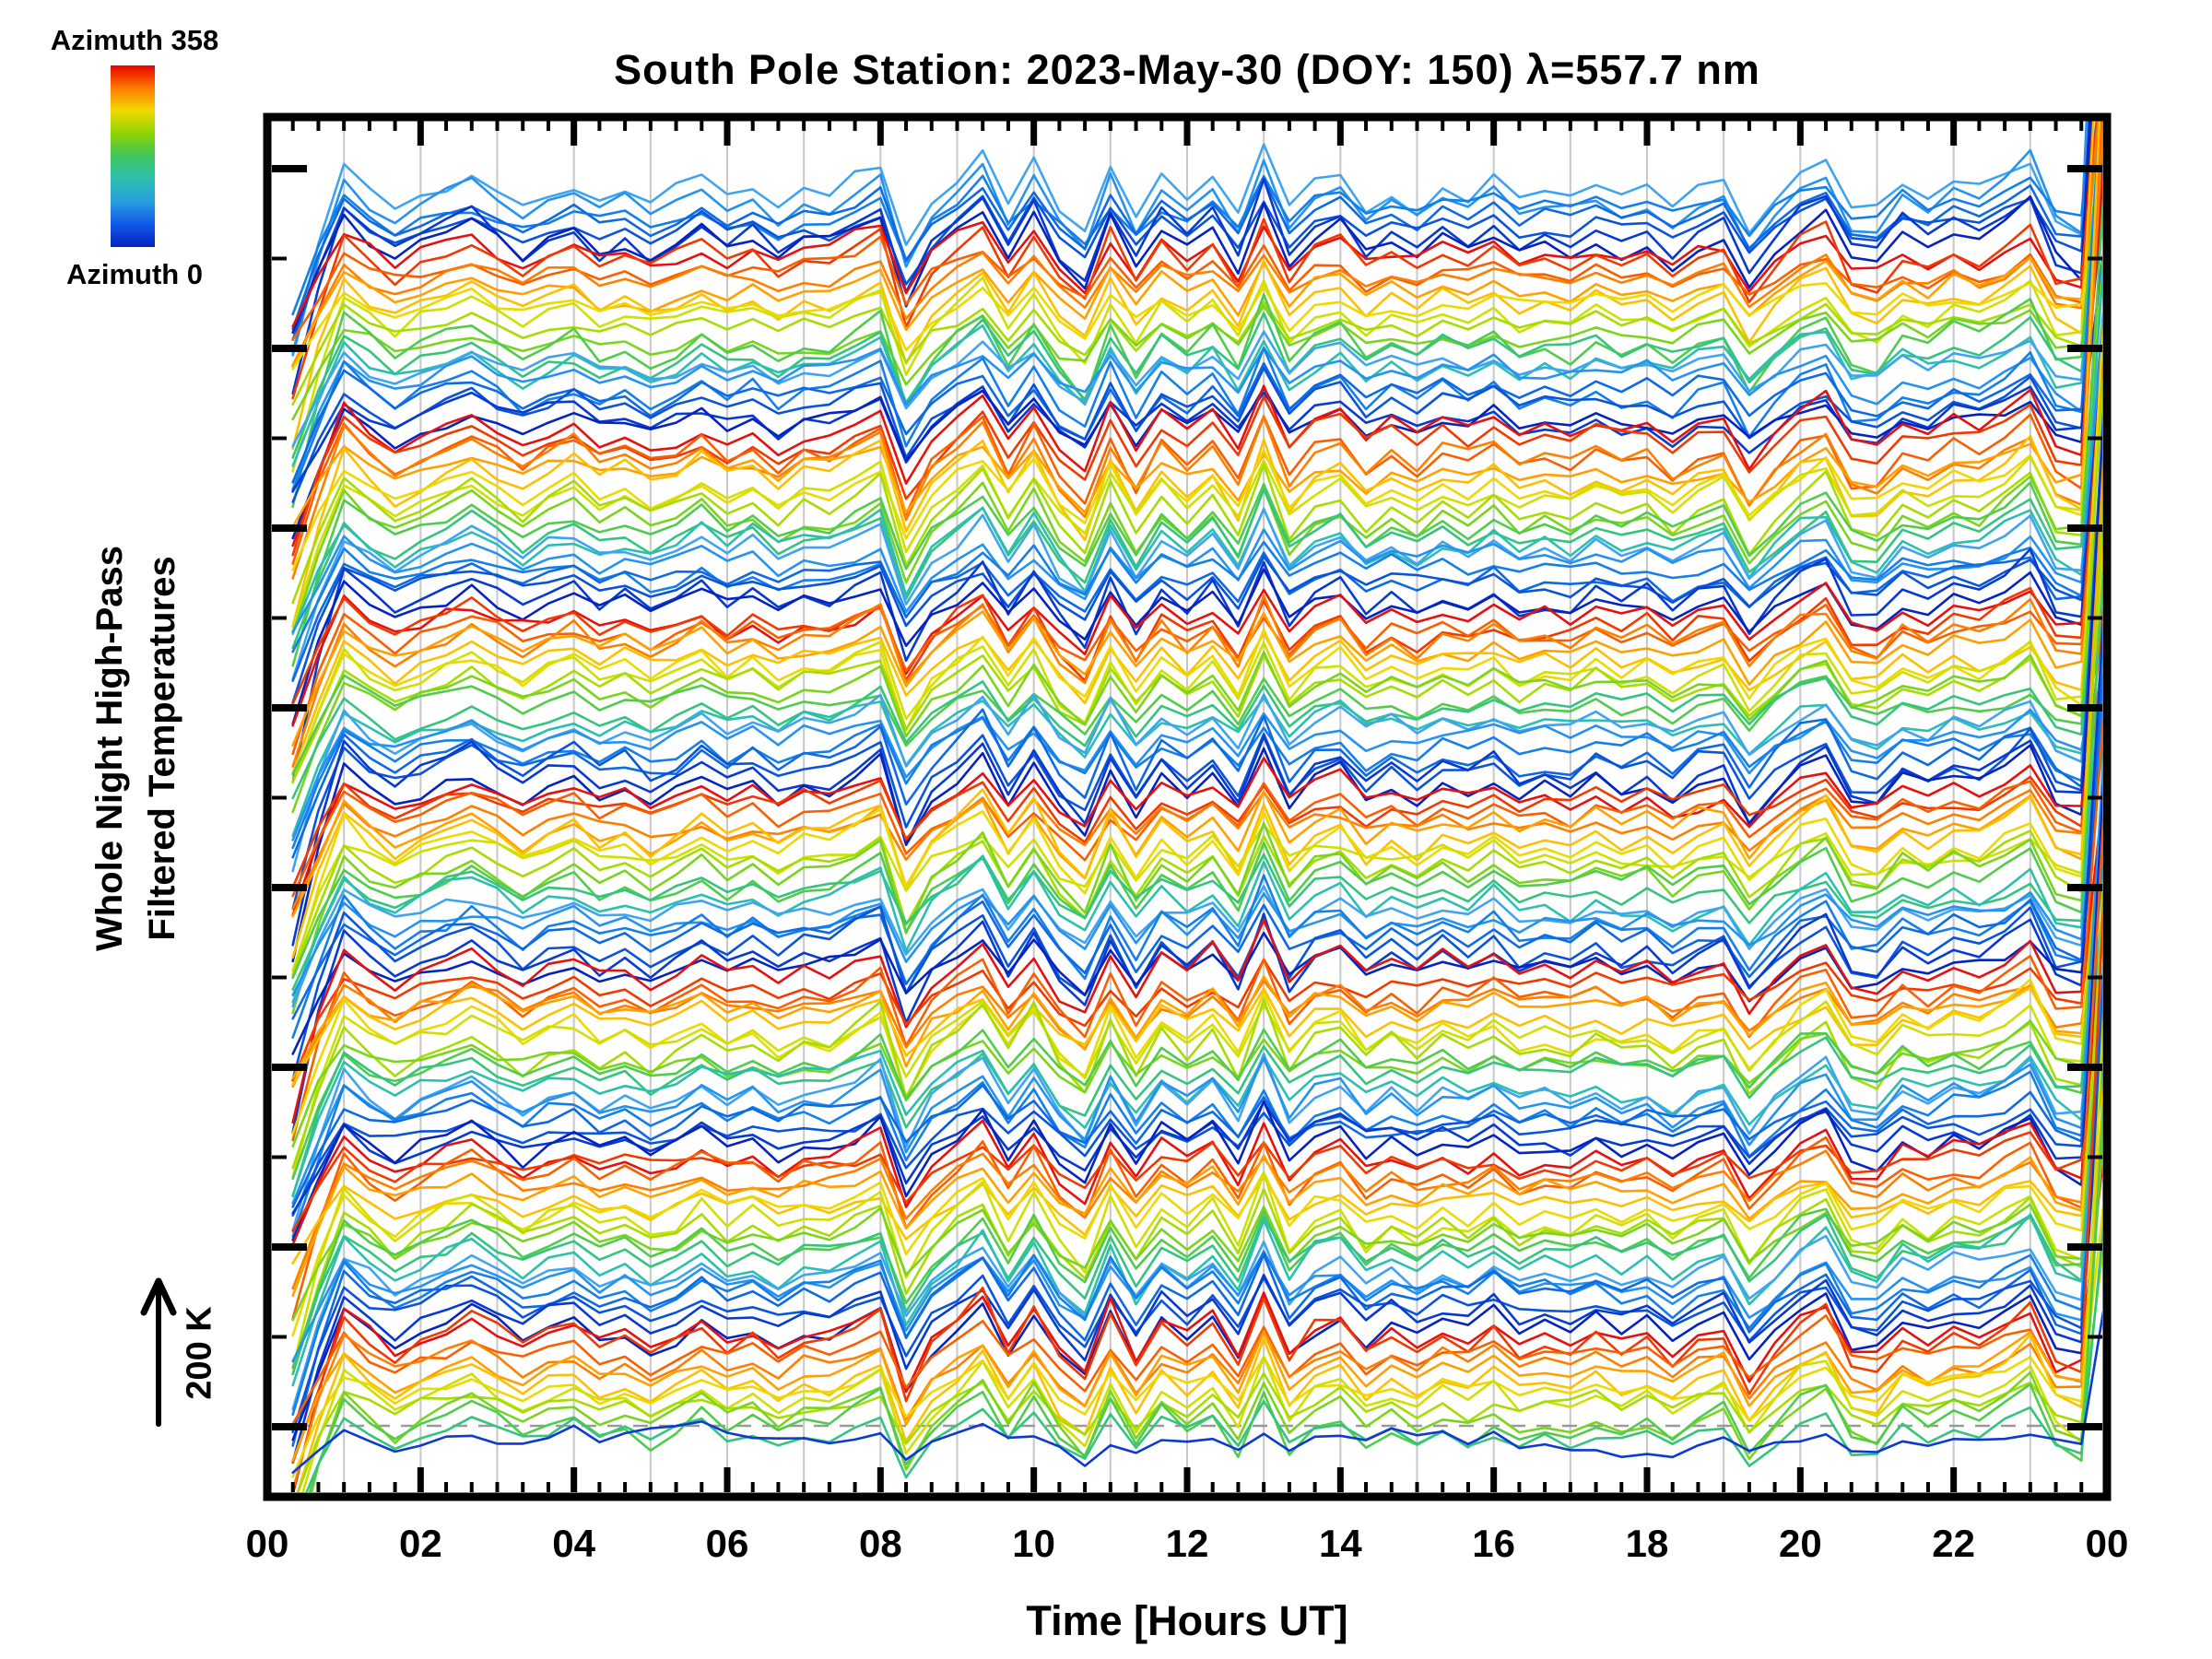  I want to click on colorbar-bottom-label: Azimuth 0, so click(134, 274).